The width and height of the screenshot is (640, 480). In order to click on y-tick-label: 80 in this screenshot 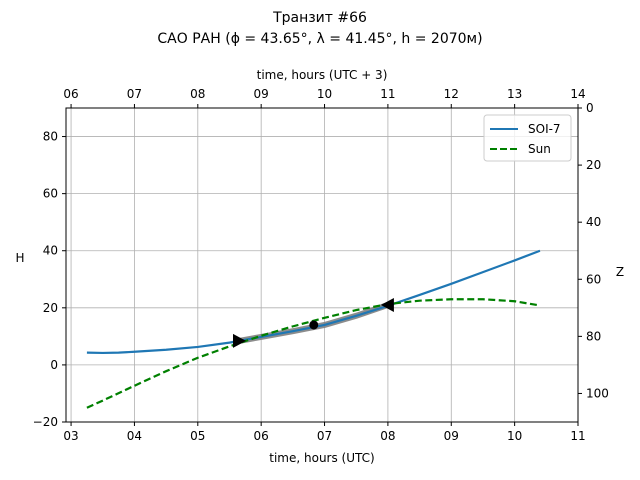, I will do `click(50, 137)`.